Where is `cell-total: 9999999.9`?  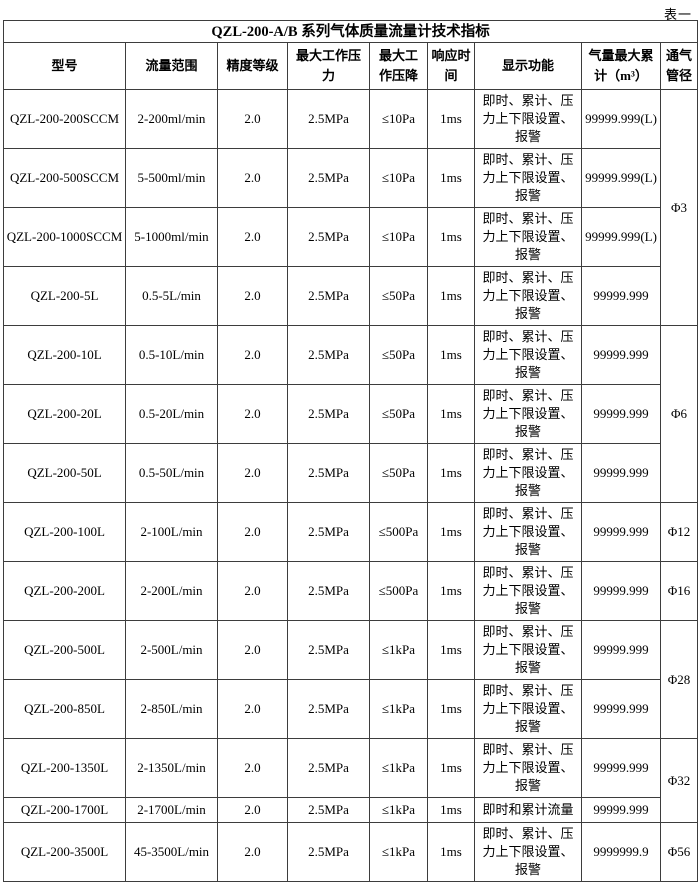 cell-total: 9999999.9 is located at coordinates (621, 852).